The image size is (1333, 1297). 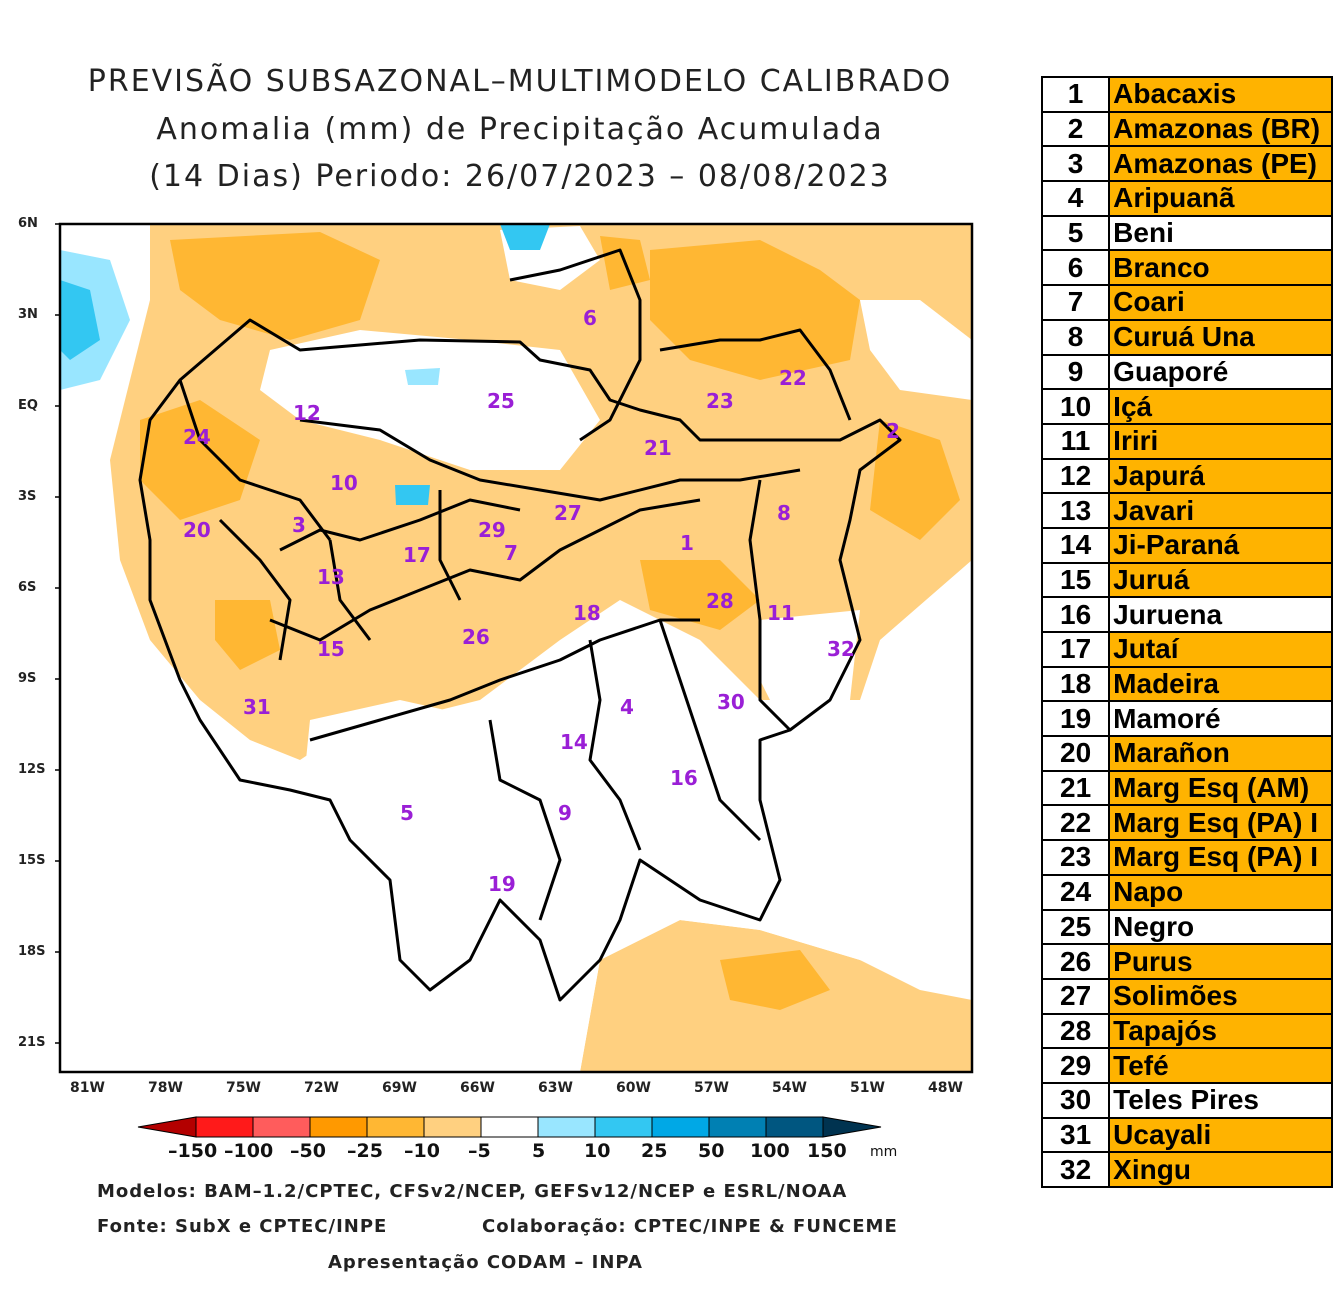 What do you see at coordinates (1075, 510) in the screenshot?
I see `legend-basin-number: 13` at bounding box center [1075, 510].